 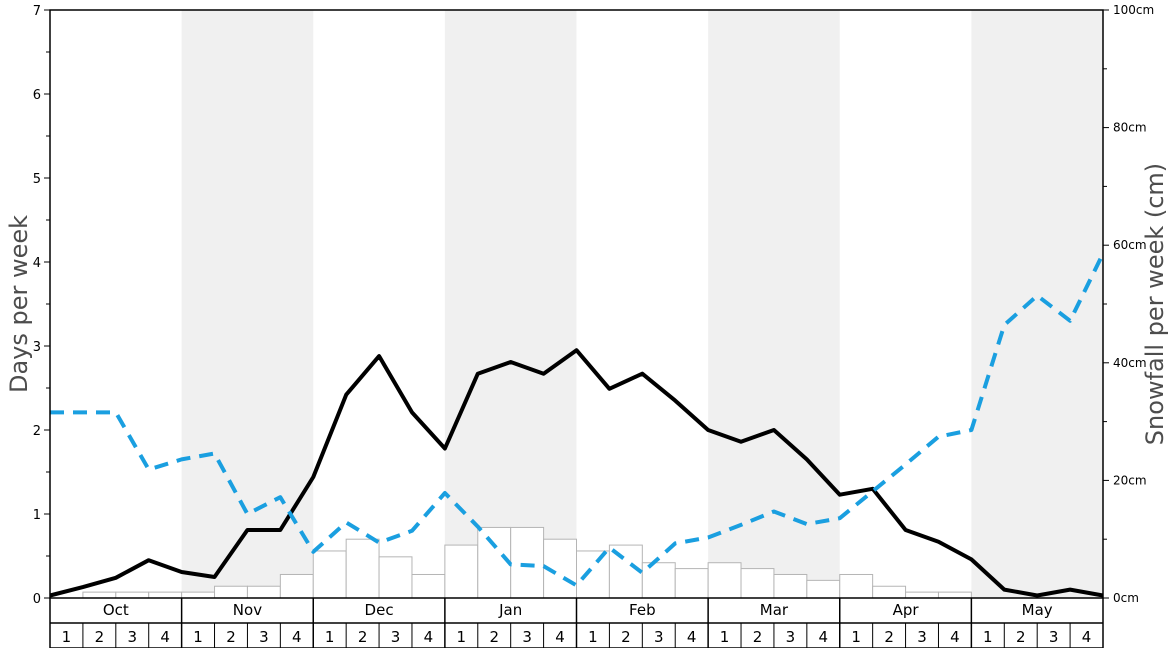 I want to click on snowfall-bars, so click(x=527, y=562).